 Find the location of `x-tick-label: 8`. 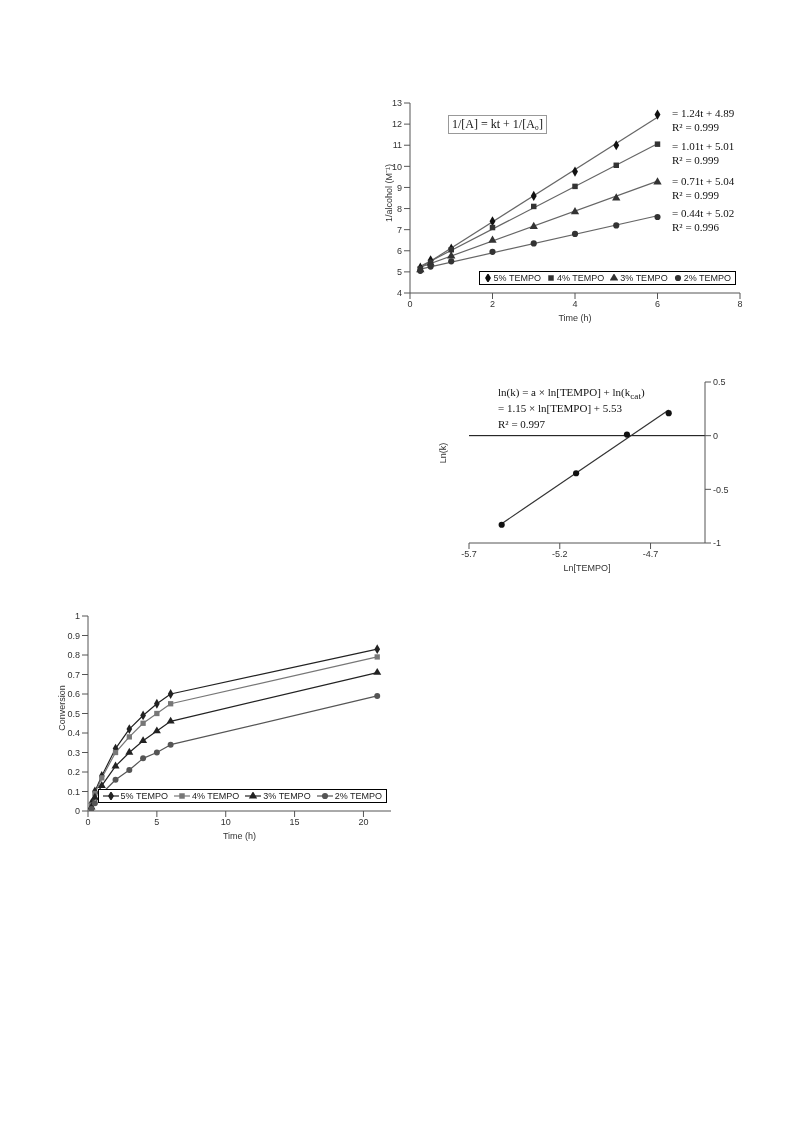

x-tick-label: 8 is located at coordinates (740, 304).